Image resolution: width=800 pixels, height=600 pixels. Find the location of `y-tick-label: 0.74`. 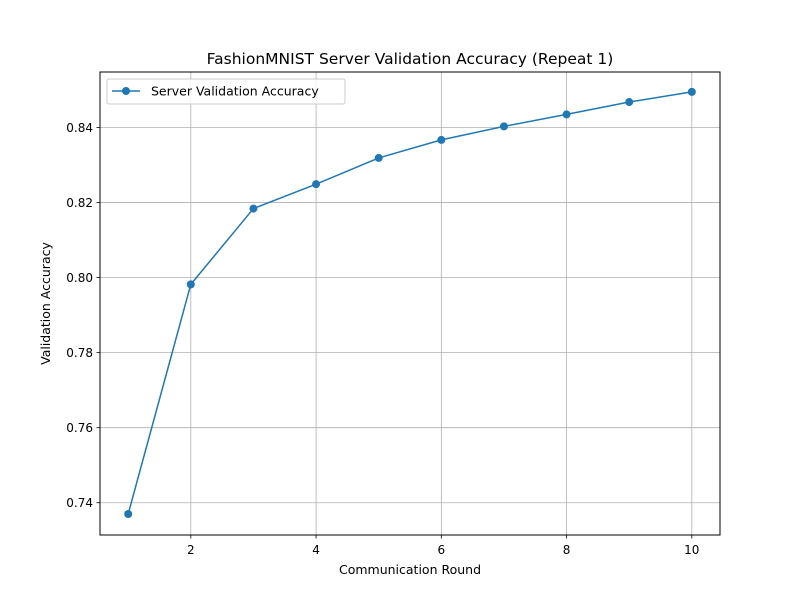

y-tick-label: 0.74 is located at coordinates (79, 503).